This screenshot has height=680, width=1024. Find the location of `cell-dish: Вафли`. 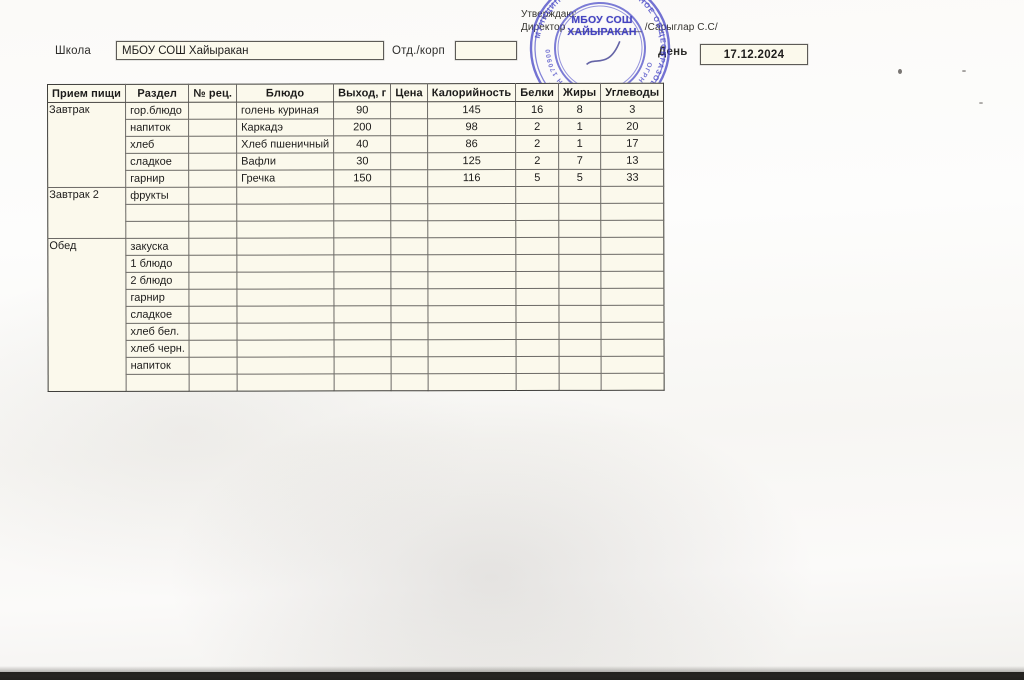

cell-dish: Вафли is located at coordinates (285, 161).